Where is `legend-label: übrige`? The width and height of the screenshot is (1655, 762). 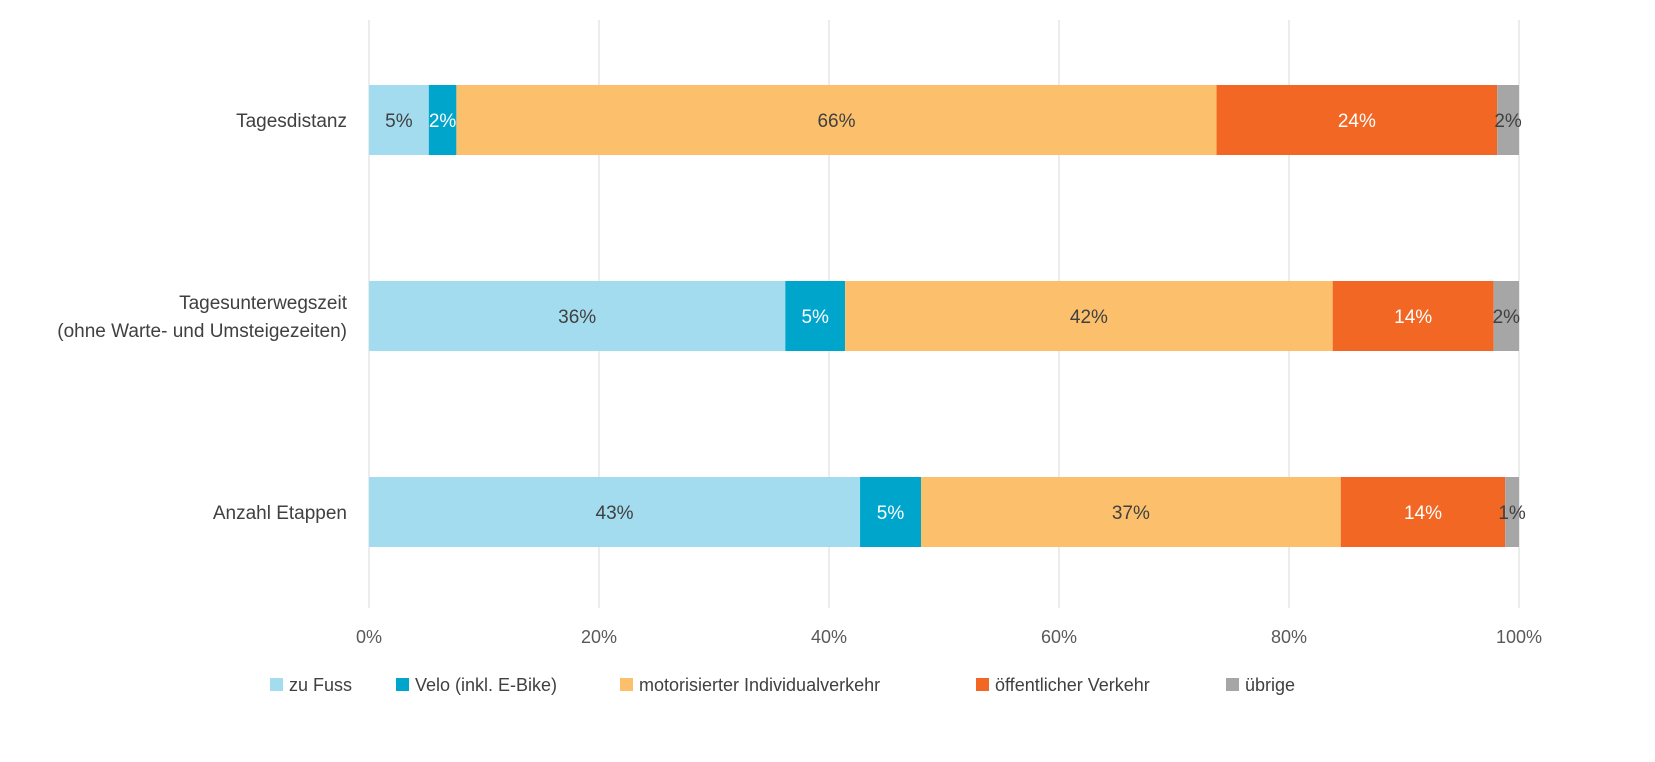 legend-label: übrige is located at coordinates (1270, 685).